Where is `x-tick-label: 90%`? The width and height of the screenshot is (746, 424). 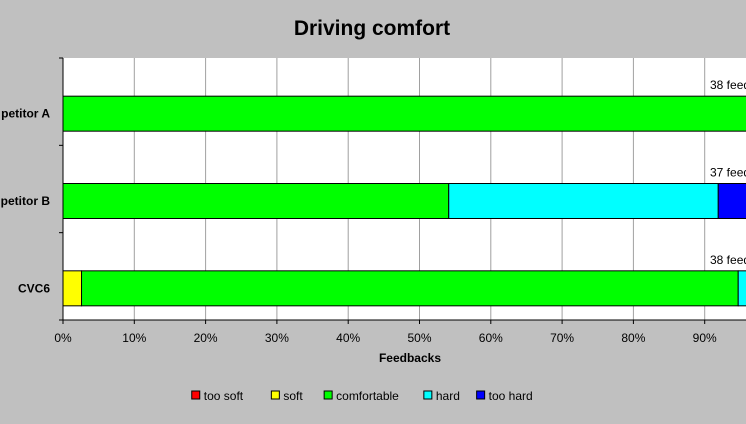 x-tick-label: 90% is located at coordinates (705, 338).